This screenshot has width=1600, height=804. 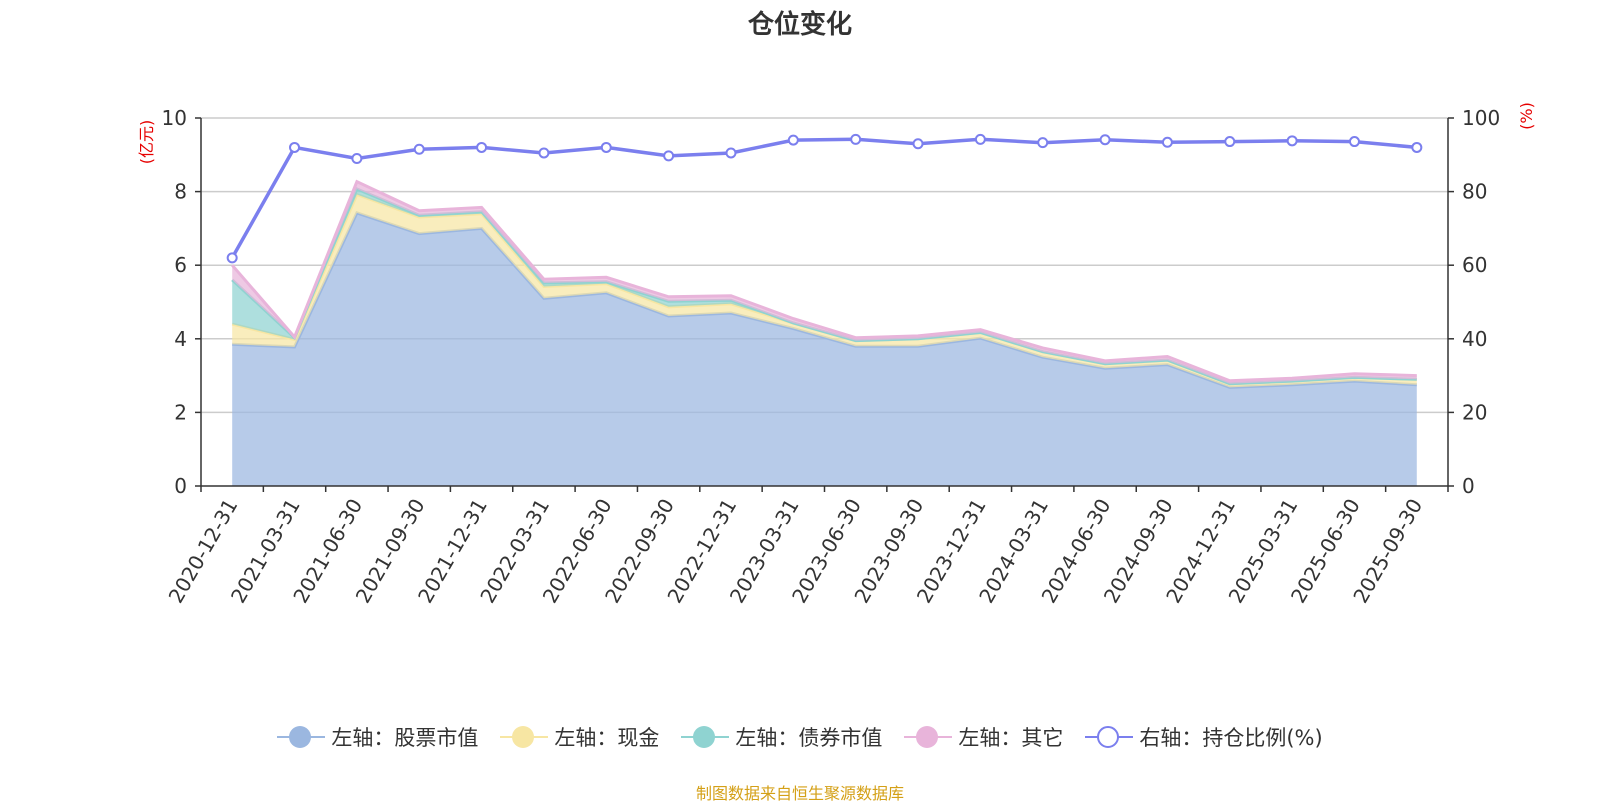 I want to click on legend-label: 左轴：现金, so click(x=607, y=738).